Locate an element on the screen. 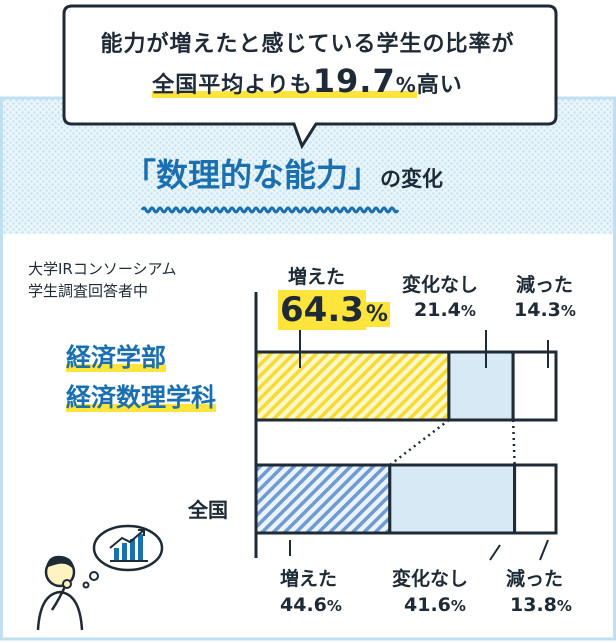 The image size is (616, 642). top-same-number: 21.4 is located at coordinates (437, 310).